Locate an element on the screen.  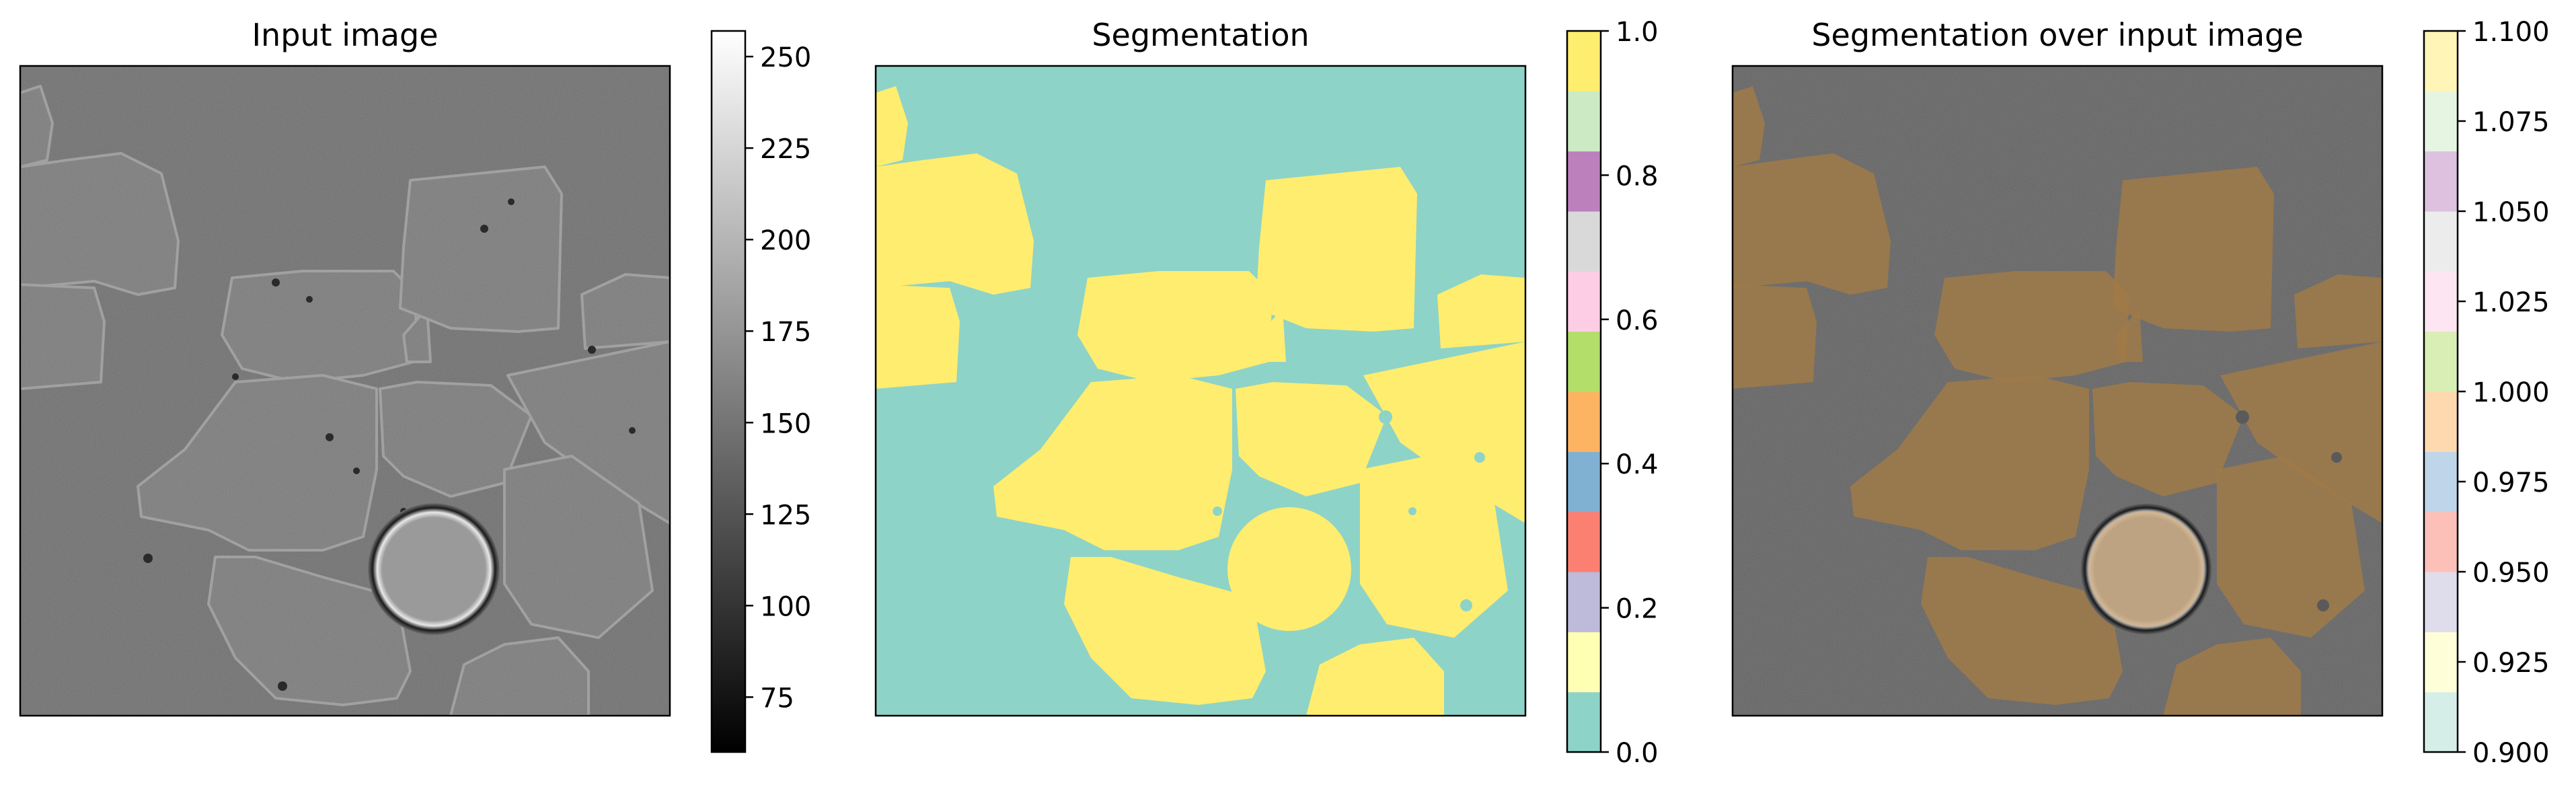
segmented-bead is located at coordinates (1289, 569).